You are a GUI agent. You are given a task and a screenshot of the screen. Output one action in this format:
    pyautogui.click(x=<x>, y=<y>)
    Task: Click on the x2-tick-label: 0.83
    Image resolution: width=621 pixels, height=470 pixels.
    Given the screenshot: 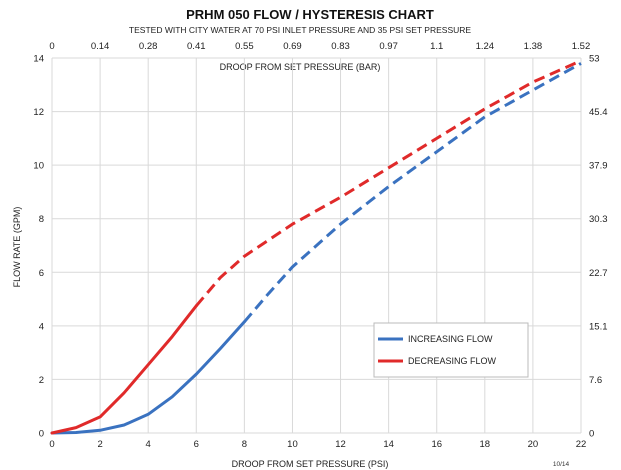 What is the action you would take?
    pyautogui.click(x=340, y=46)
    